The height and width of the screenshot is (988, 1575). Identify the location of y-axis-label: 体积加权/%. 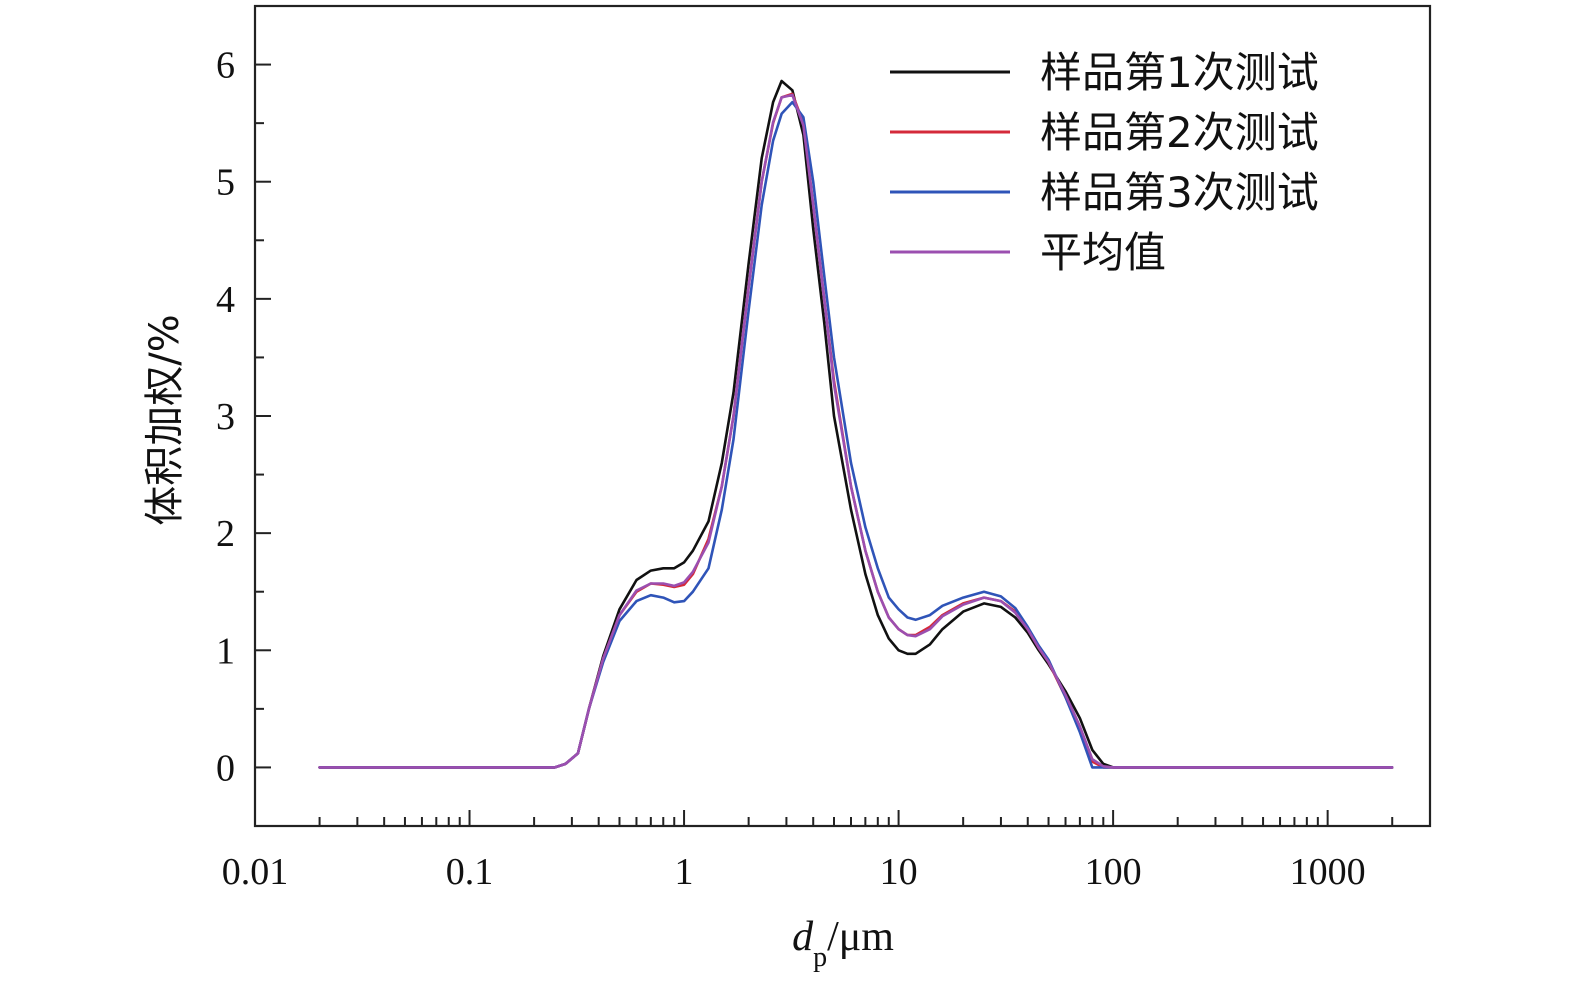
(165, 419).